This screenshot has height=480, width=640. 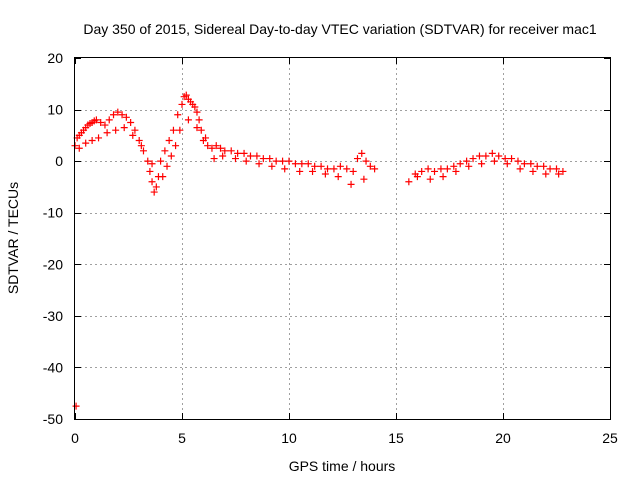 I want to click on x-tick-label: 25, so click(x=610, y=438).